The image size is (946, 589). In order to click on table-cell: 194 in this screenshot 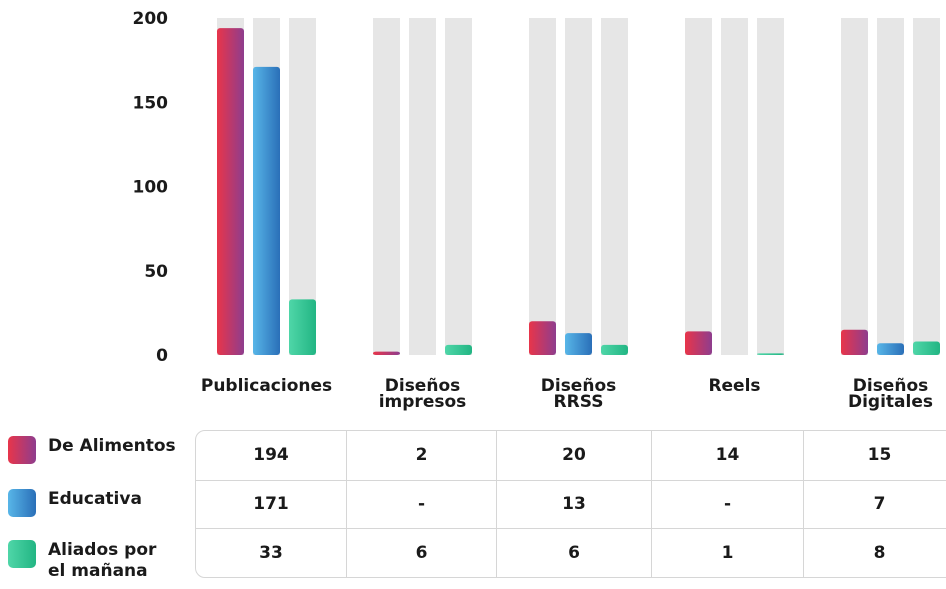, I will do `click(271, 455)`.